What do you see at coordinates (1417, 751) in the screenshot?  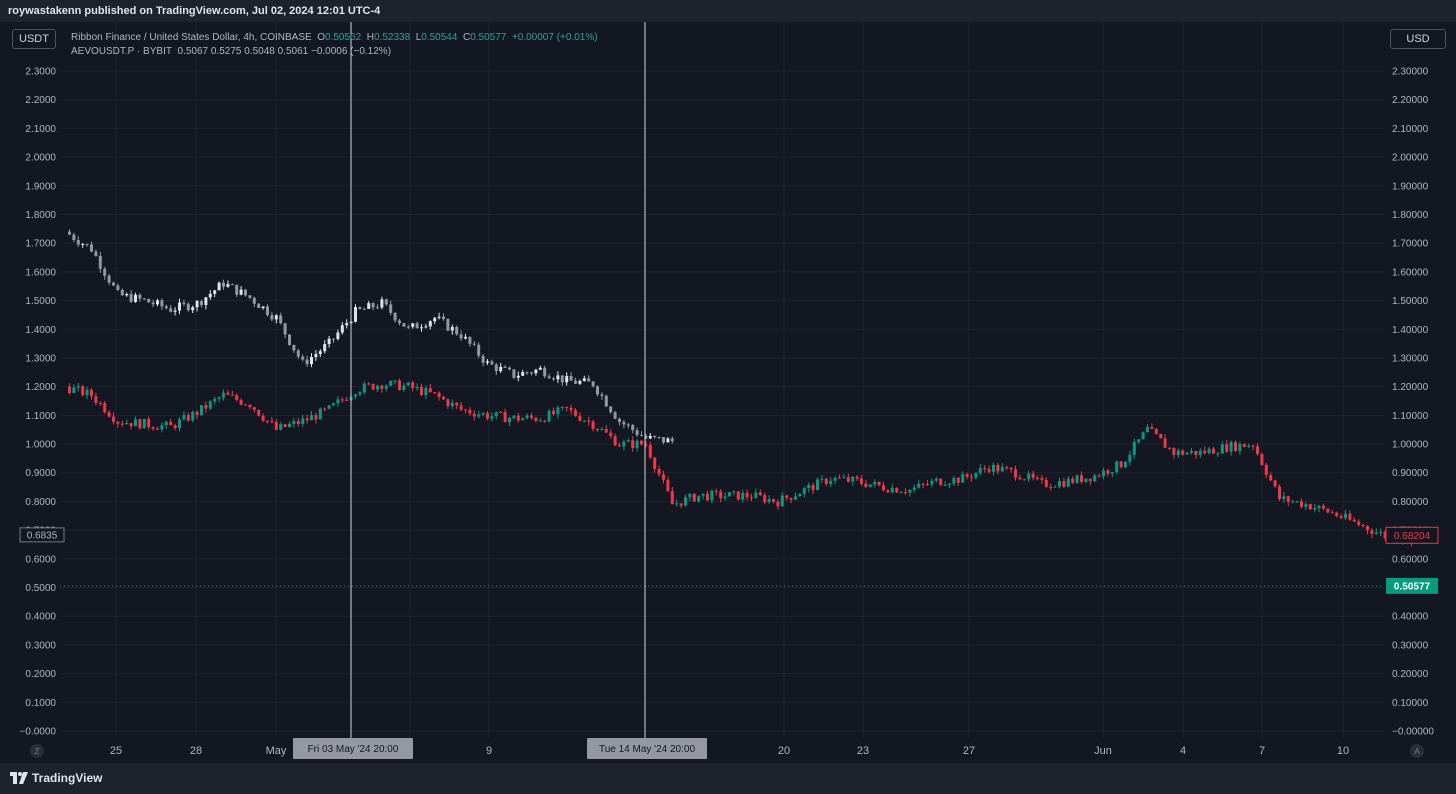 I see `auto-scale-icon: A` at bounding box center [1417, 751].